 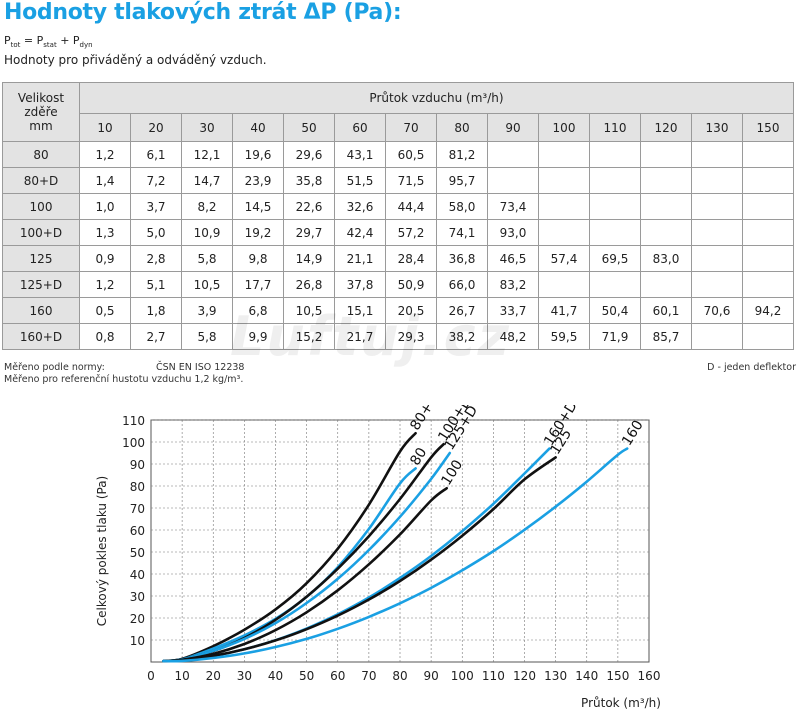 I want to click on flow-header: 60, so click(x=360, y=127).